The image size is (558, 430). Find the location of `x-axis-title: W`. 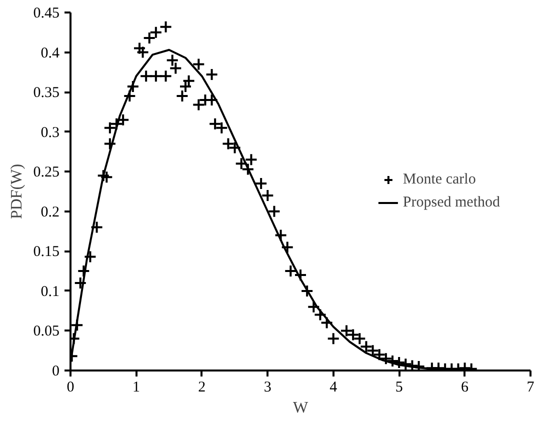

x-axis-title: W is located at coordinates (300, 408).